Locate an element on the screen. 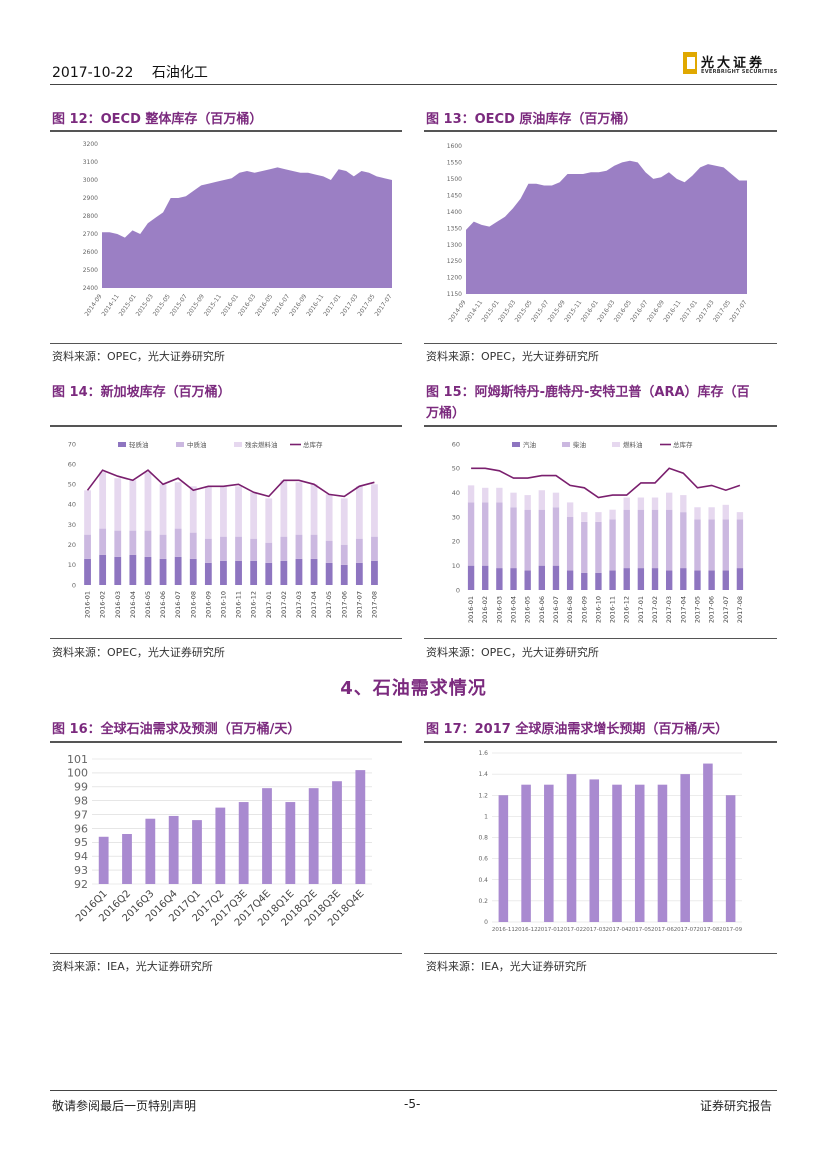 Image resolution: width=827 pixels, height=1169 pixels. x-tick-label: 2016-06 is located at coordinates (163, 604).